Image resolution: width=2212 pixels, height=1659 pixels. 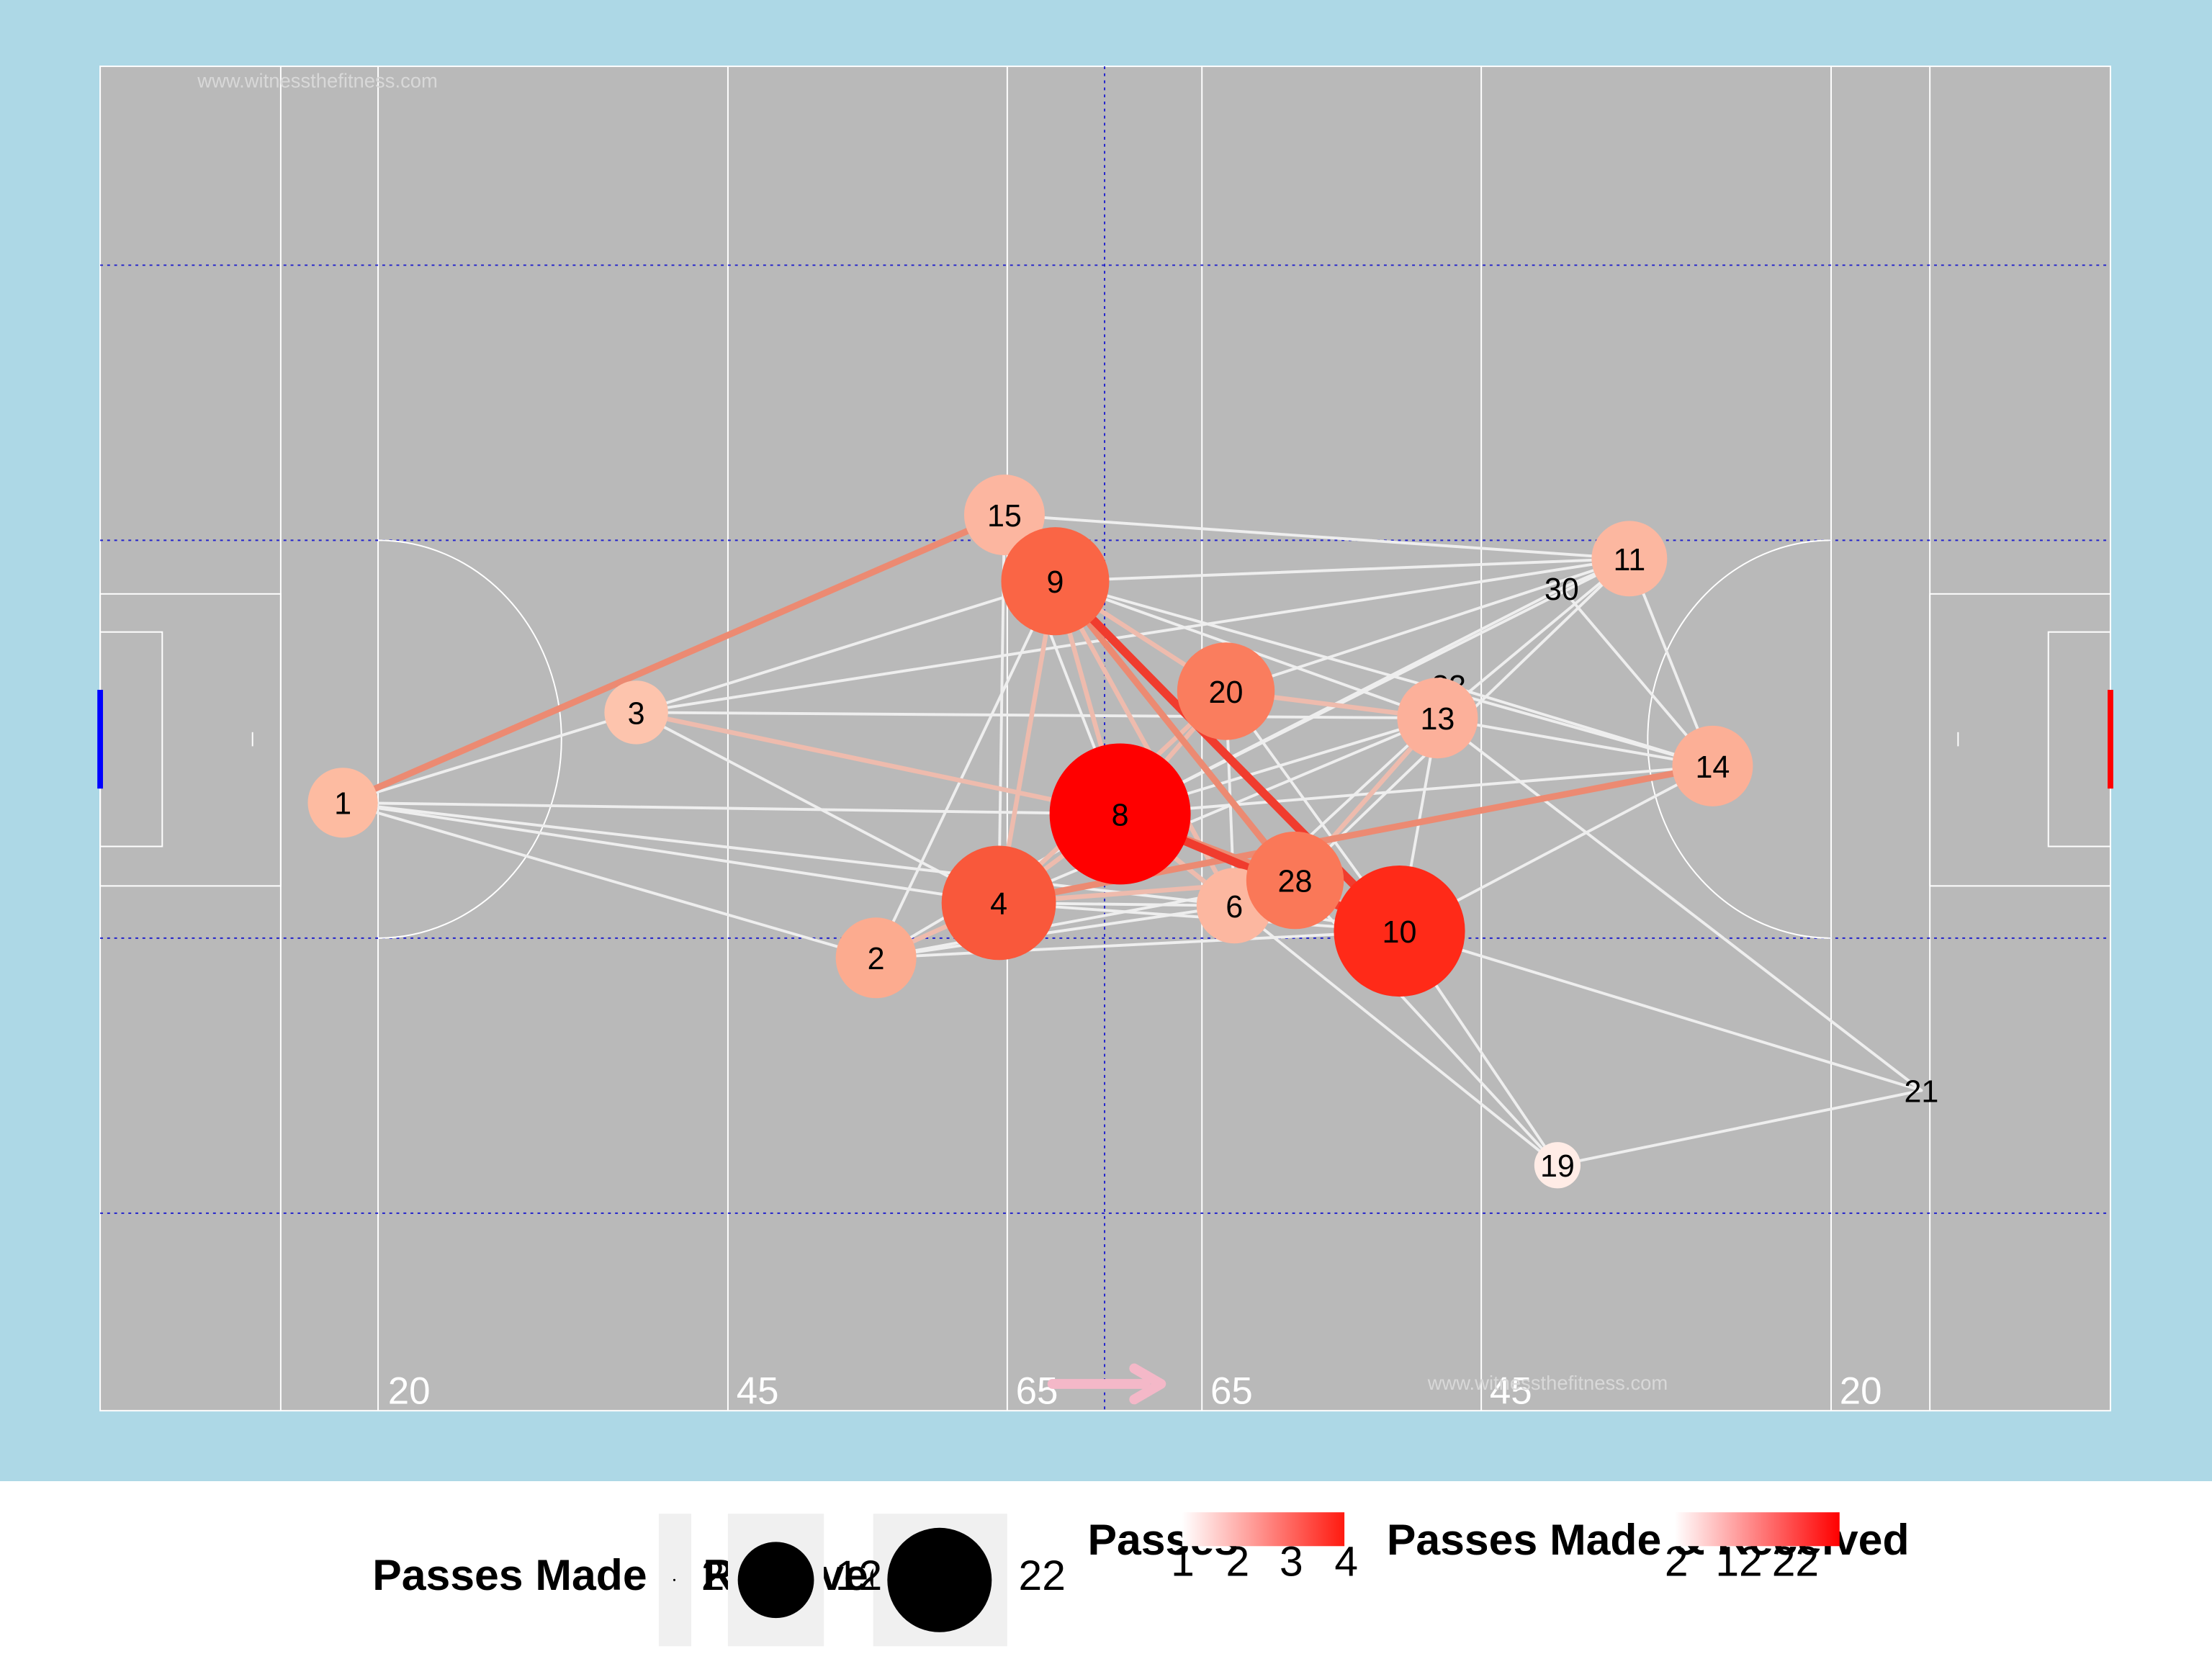 I want to click on player-node-13: 13, so click(x=1437, y=719).